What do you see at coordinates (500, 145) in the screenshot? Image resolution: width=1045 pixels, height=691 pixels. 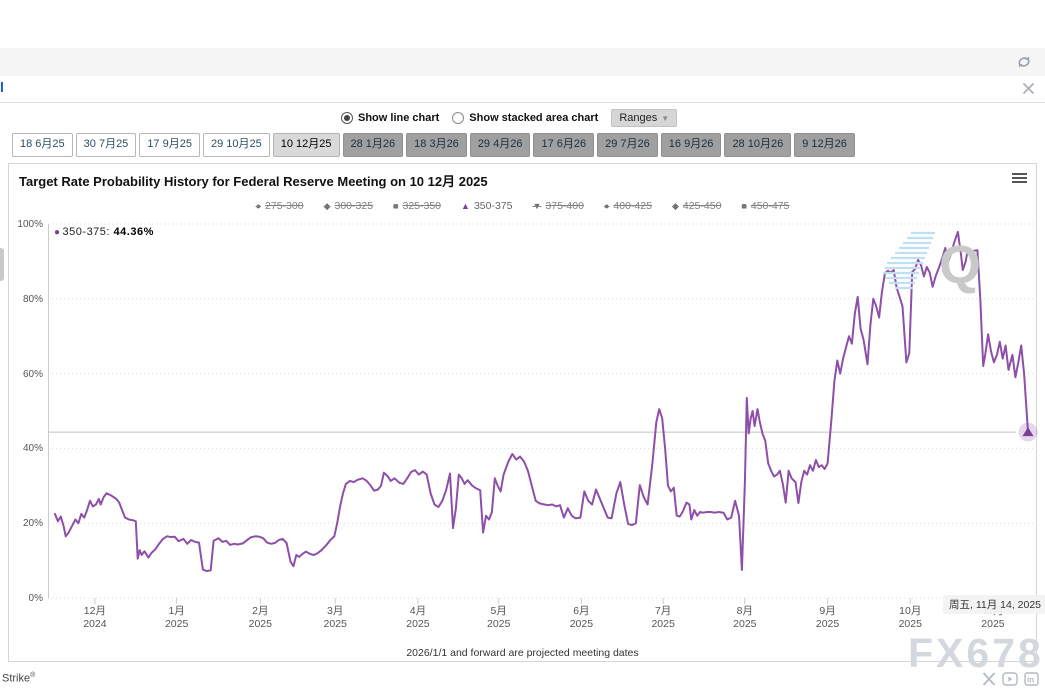 I see `meeting-tab: 29 4月26` at bounding box center [500, 145].